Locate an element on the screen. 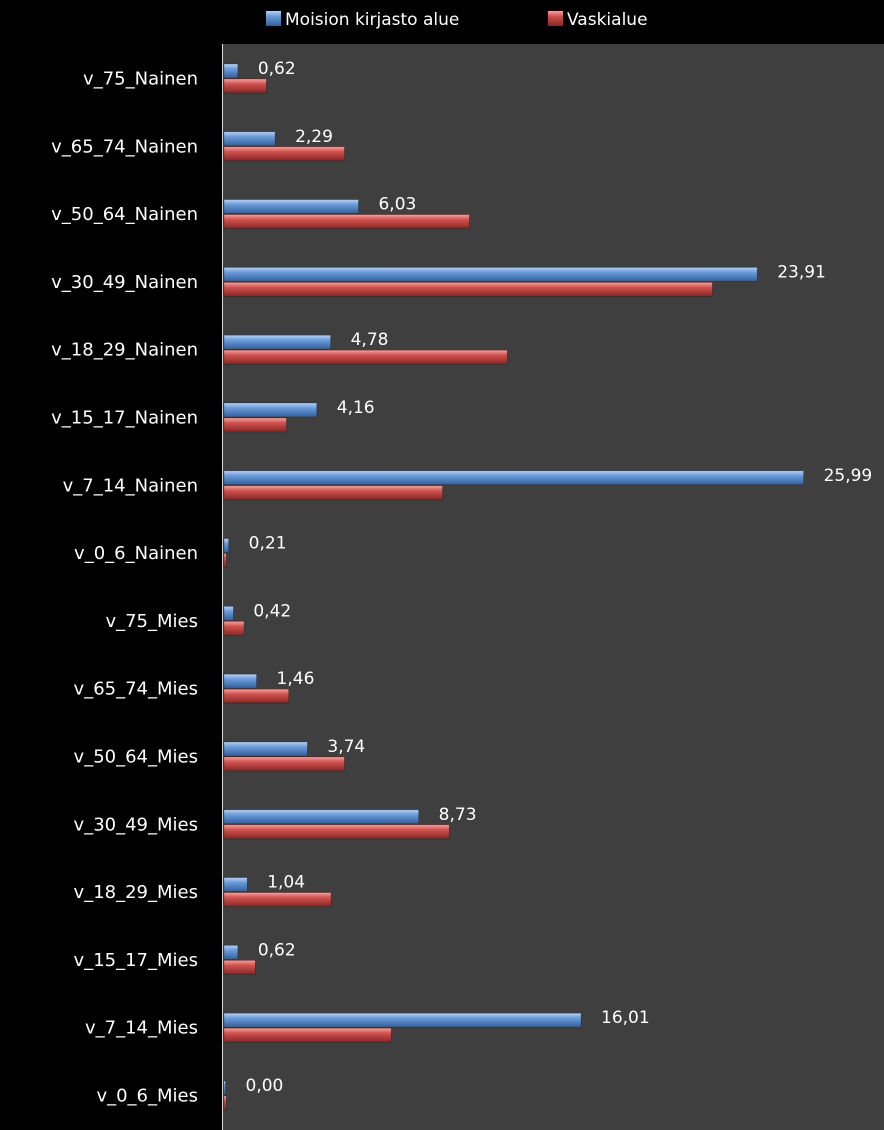 This screenshot has height=1130, width=884. category-label: v_18_29_Mies is located at coordinates (136, 892).